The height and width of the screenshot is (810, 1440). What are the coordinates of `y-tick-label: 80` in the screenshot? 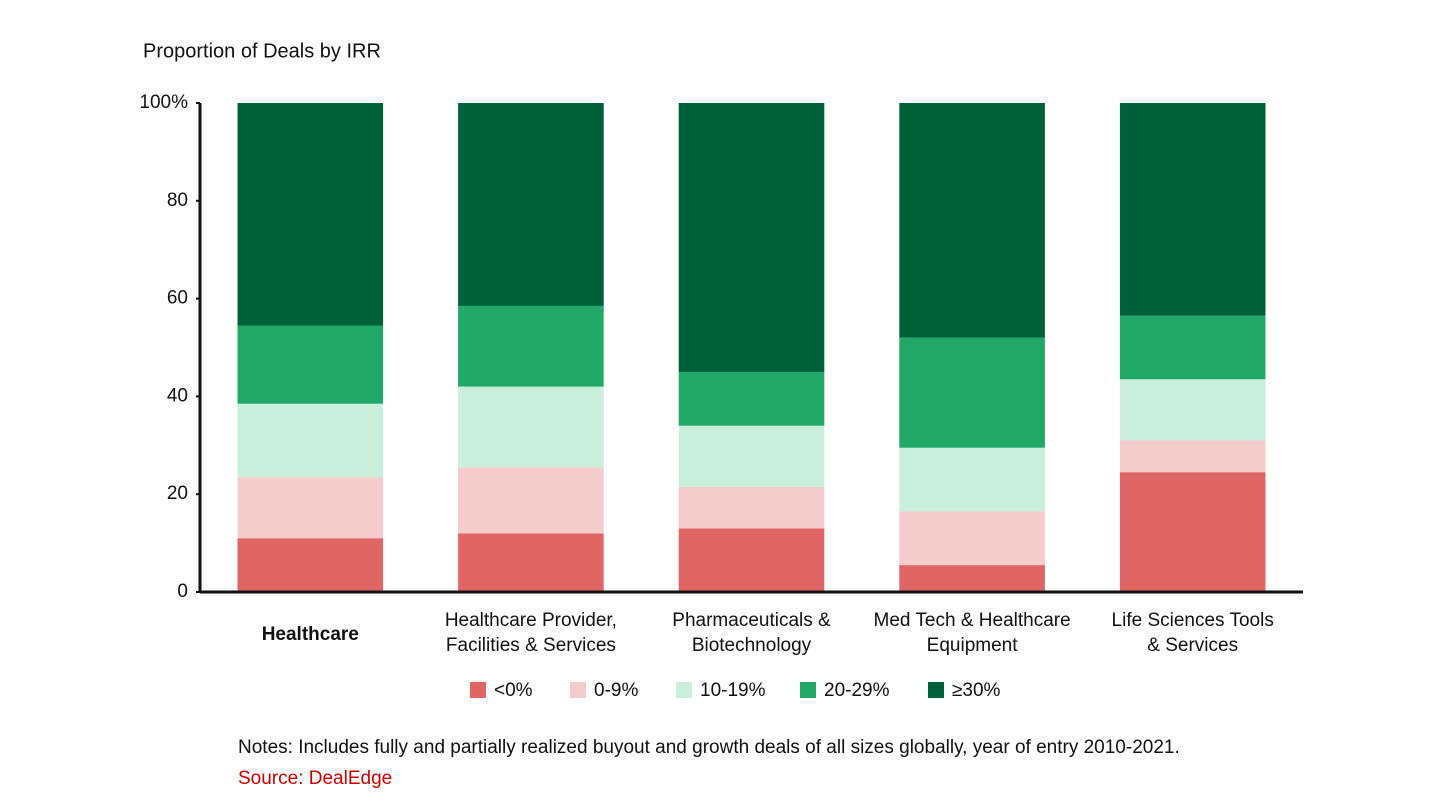 It's located at (177, 200).